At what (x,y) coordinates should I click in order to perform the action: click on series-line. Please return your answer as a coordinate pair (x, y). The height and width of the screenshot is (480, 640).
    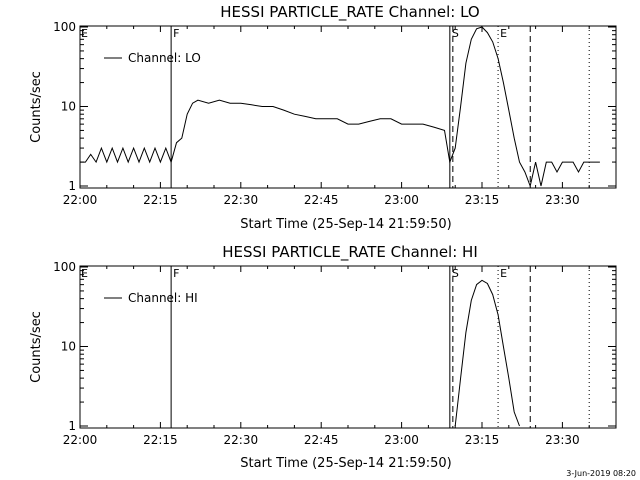
    Looking at the image, I should click on (487, 353).